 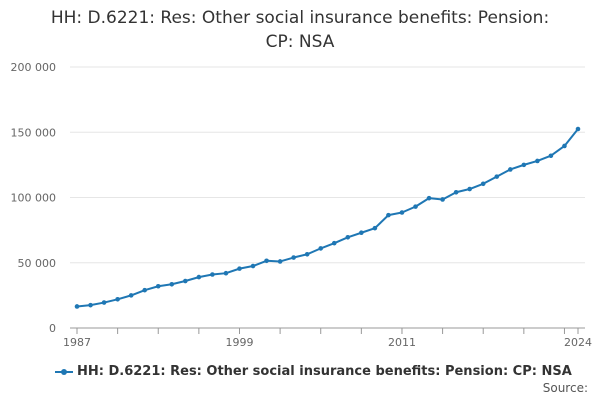 I want to click on y-tick-label: 150 000, so click(x=34, y=132).